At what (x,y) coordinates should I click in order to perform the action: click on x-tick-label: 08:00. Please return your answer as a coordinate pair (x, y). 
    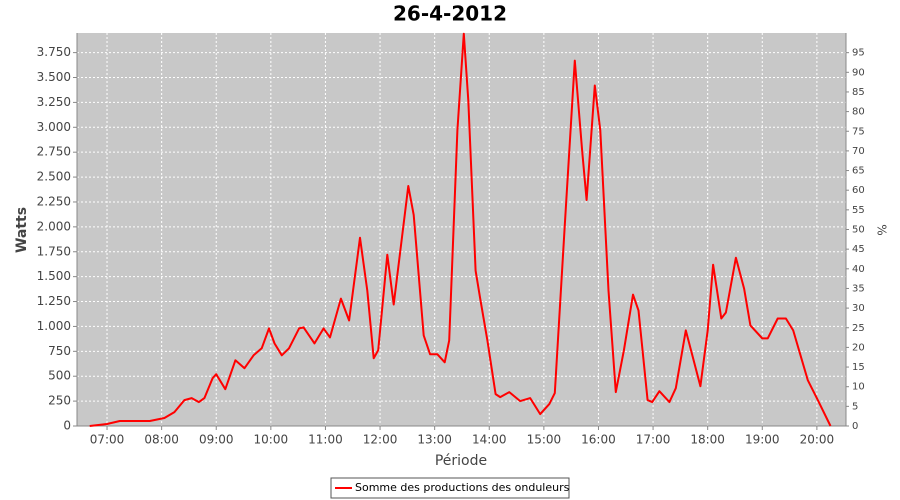
    Looking at the image, I should click on (161, 440).